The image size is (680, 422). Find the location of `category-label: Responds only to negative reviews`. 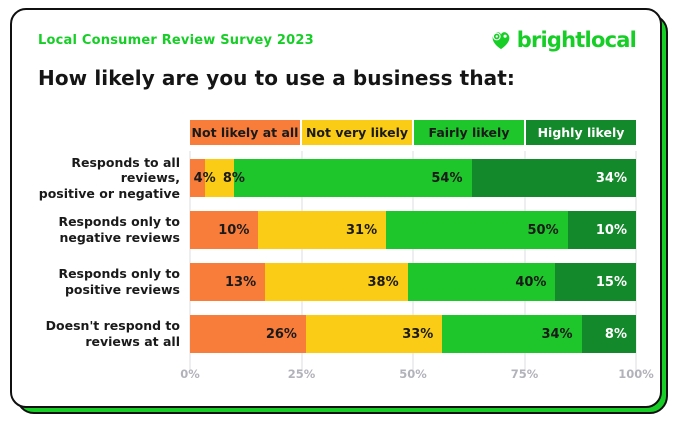

category-label: Responds only to negative reviews is located at coordinates (119, 229).